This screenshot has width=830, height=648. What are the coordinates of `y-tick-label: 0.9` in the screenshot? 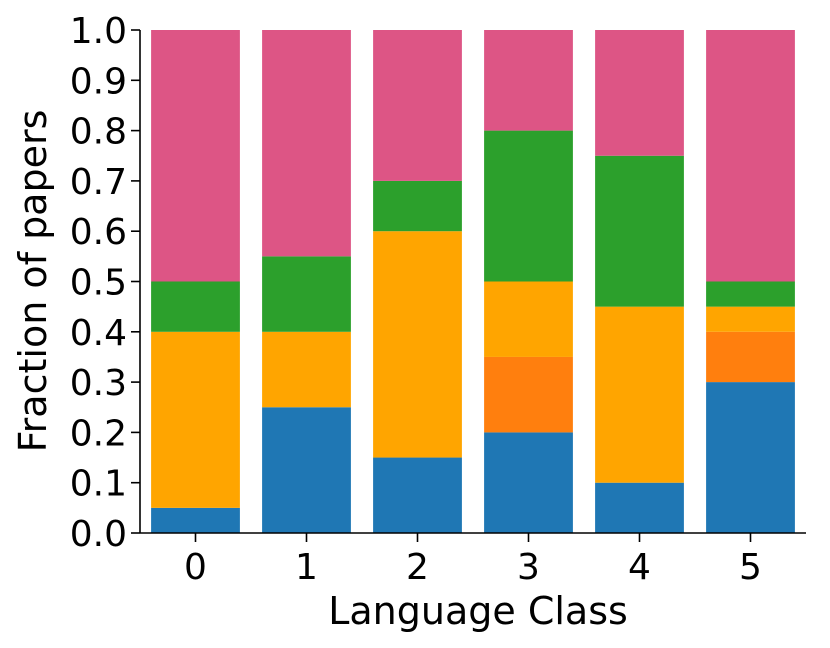 It's located at (98, 81).